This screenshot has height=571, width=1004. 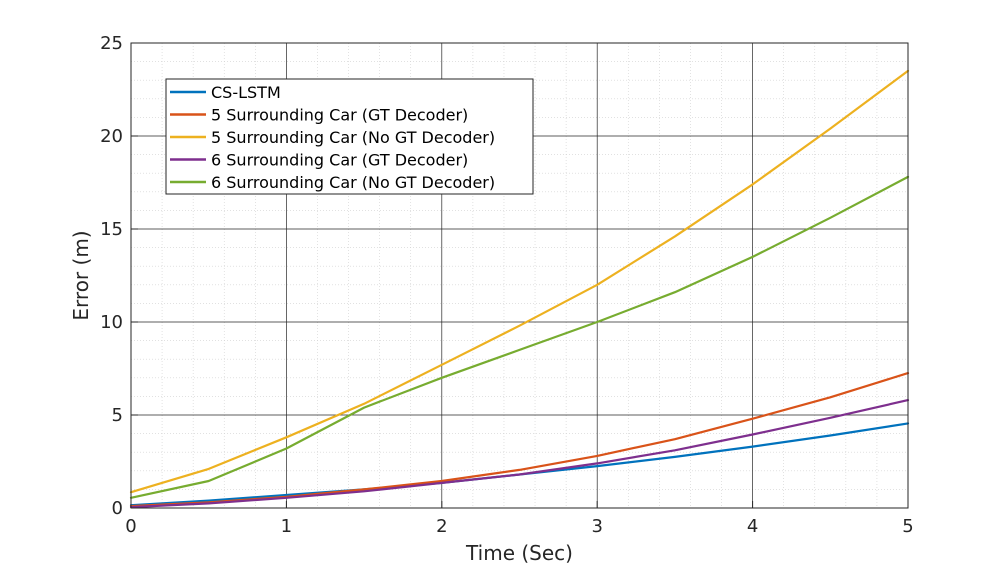 What do you see at coordinates (246, 92) in the screenshot?
I see `legend-label: CS-LSTM` at bounding box center [246, 92].